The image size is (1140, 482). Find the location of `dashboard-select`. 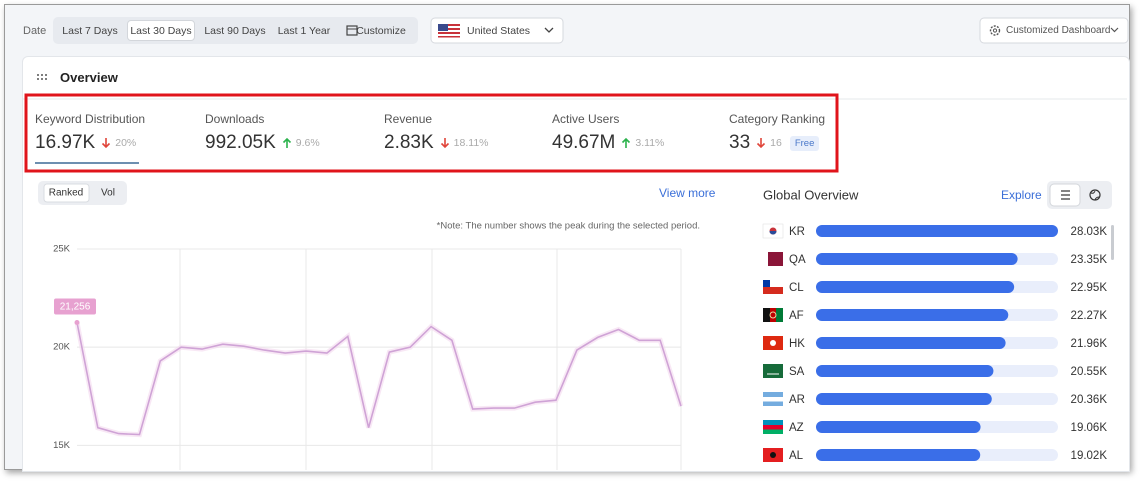

dashboard-select is located at coordinates (1054, 30).